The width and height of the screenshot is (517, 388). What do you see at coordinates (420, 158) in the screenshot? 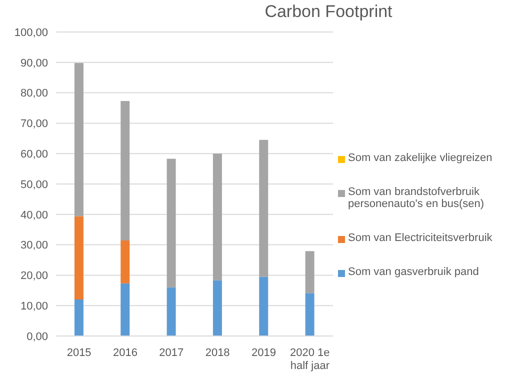
I see `legend-label: Som van zakelijke vliegreizen` at bounding box center [420, 158].